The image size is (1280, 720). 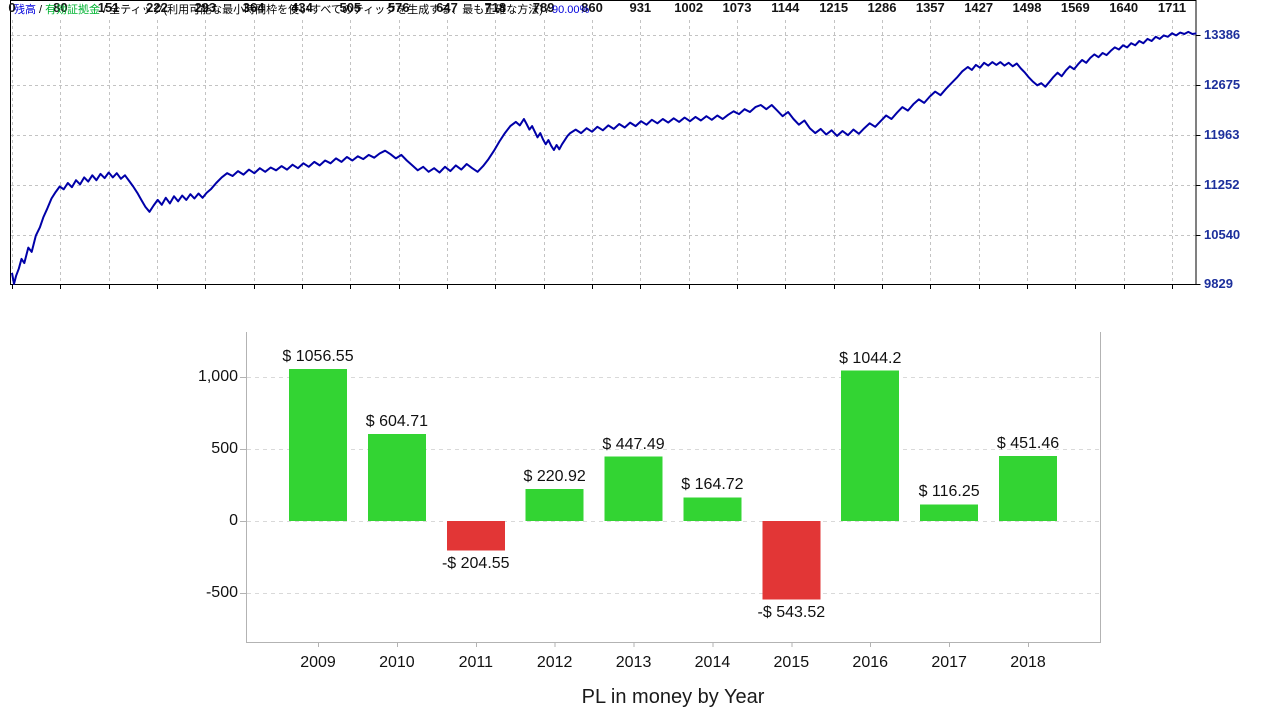 I want to click on bar-year-label: 2014, so click(x=712, y=662).